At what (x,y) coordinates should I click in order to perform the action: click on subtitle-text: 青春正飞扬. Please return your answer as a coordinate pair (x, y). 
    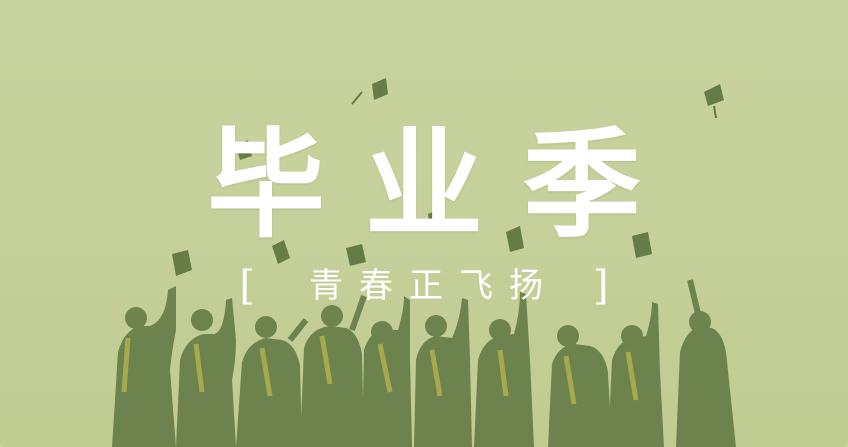
    Looking at the image, I should click on (434, 286).